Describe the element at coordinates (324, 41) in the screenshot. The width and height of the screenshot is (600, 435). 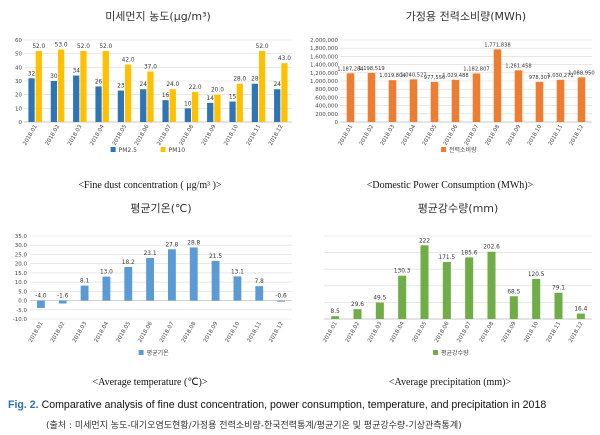
I see `y-tick-label: 2,000,000` at that location.